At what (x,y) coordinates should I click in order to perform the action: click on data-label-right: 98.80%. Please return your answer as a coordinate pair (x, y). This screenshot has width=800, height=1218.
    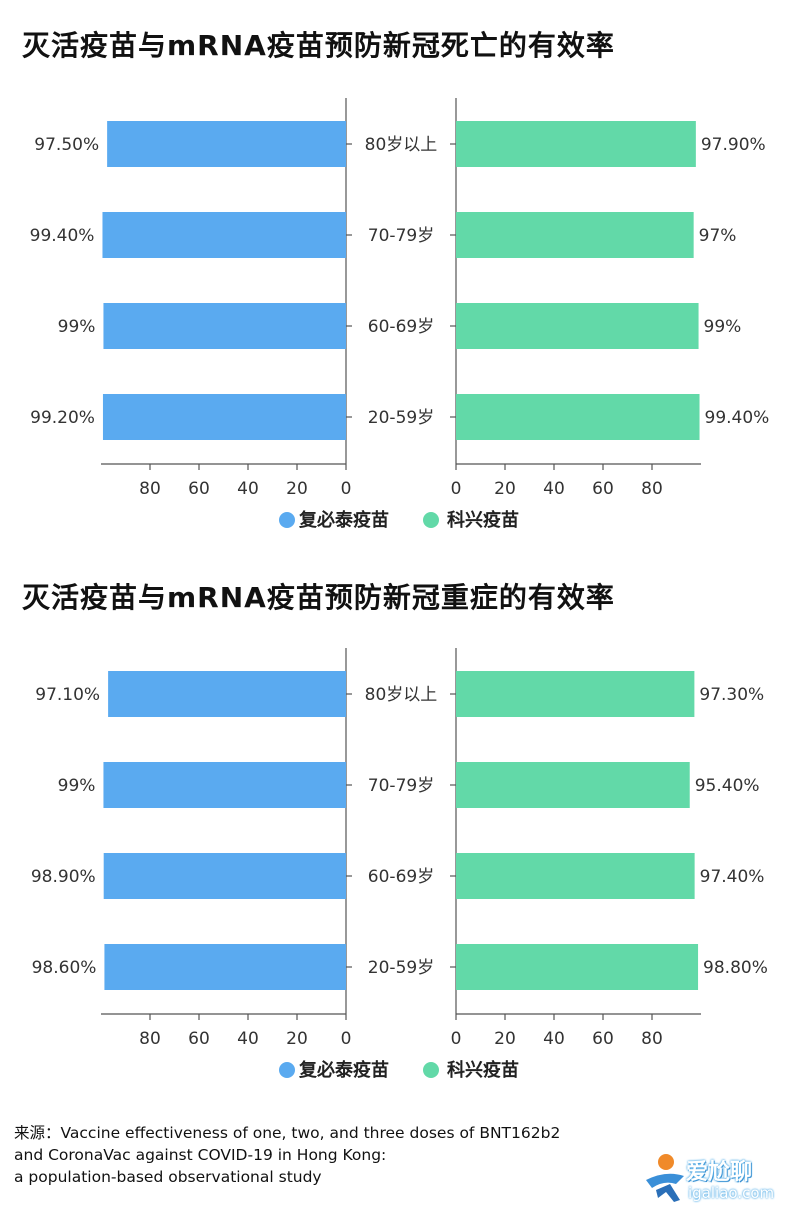
    Looking at the image, I should click on (735, 968).